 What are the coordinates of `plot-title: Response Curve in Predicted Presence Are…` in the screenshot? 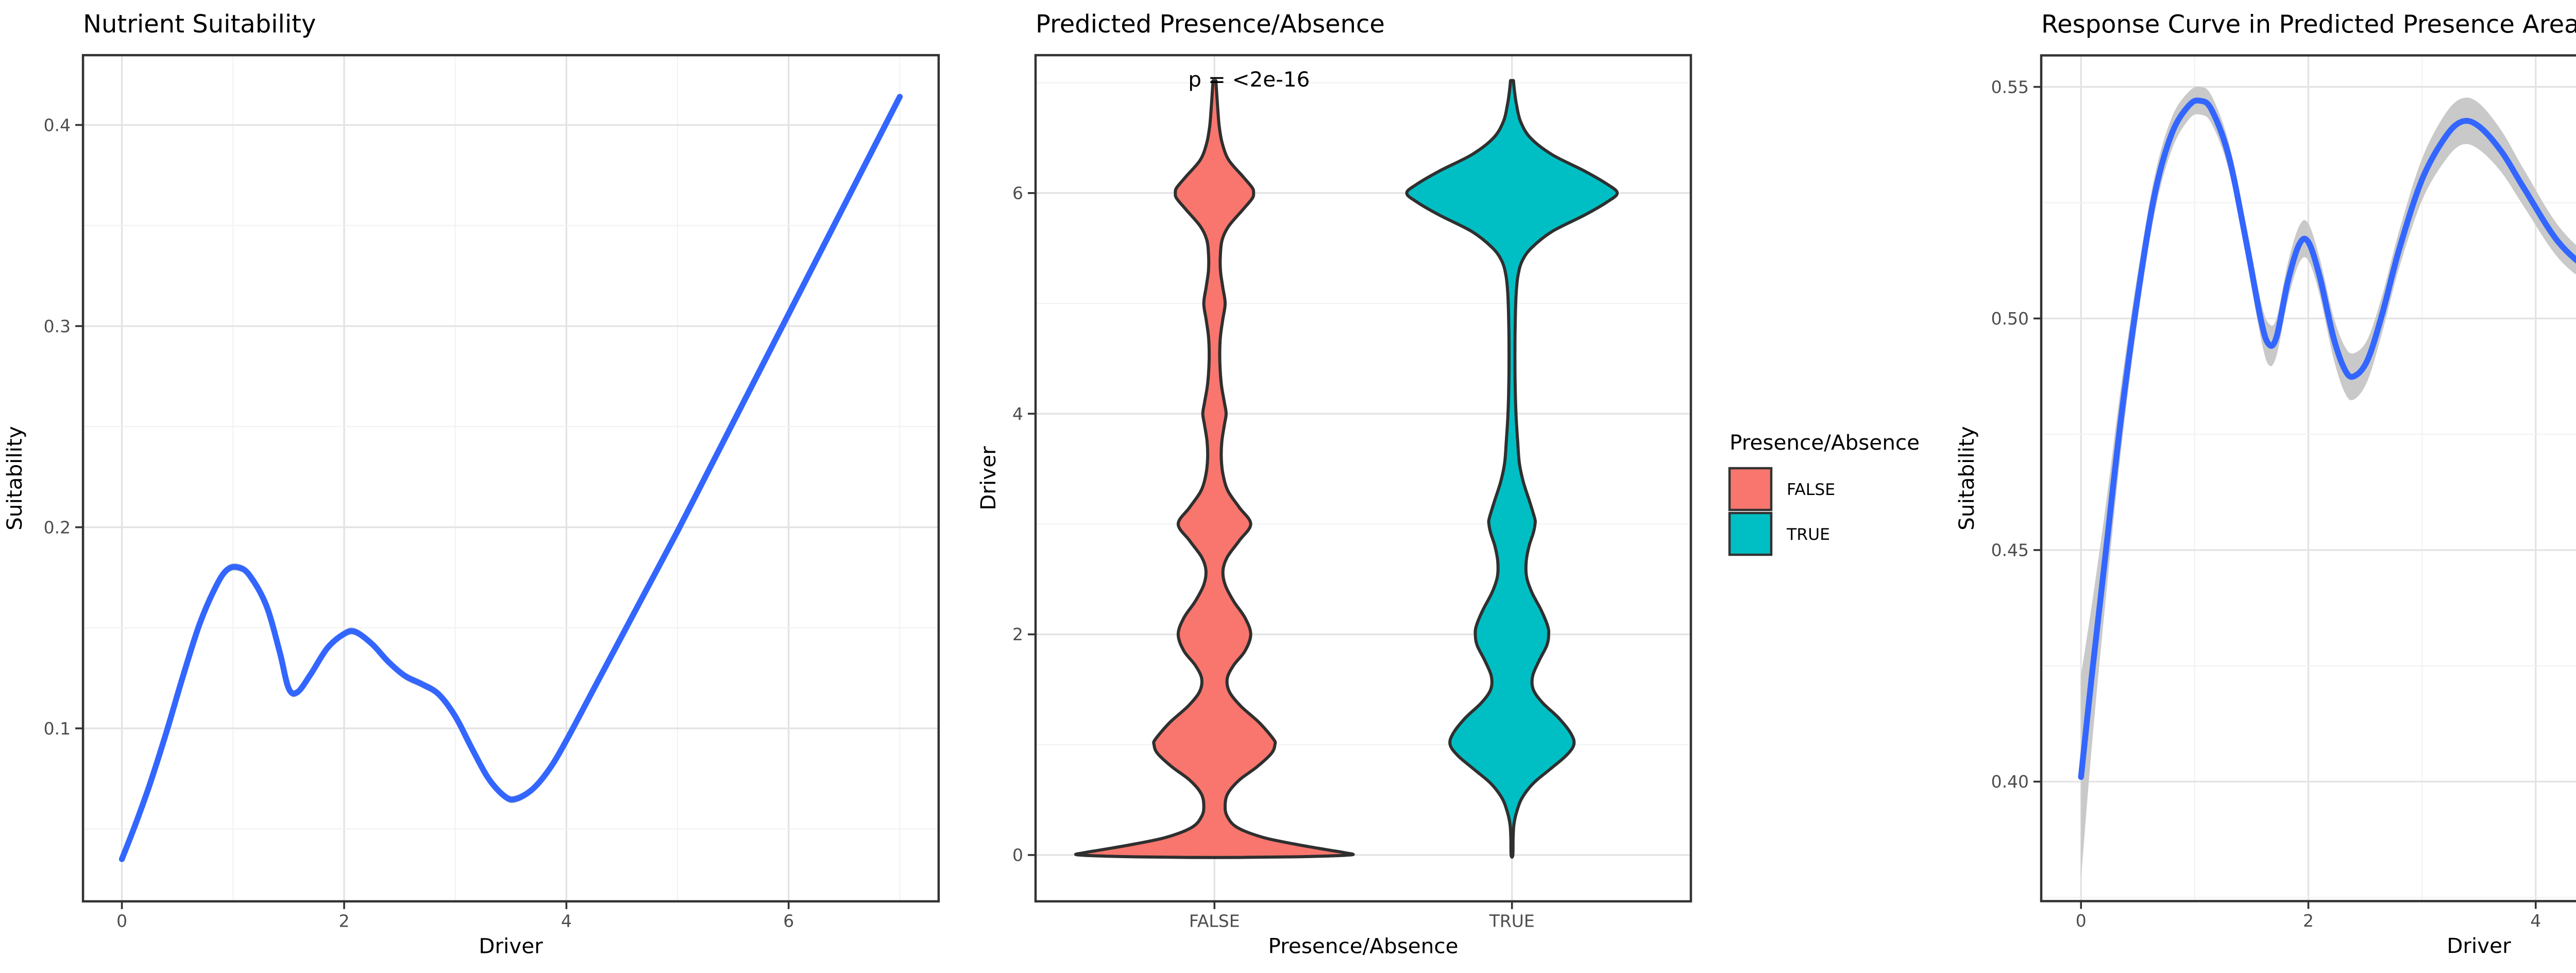 It's located at (2309, 25).